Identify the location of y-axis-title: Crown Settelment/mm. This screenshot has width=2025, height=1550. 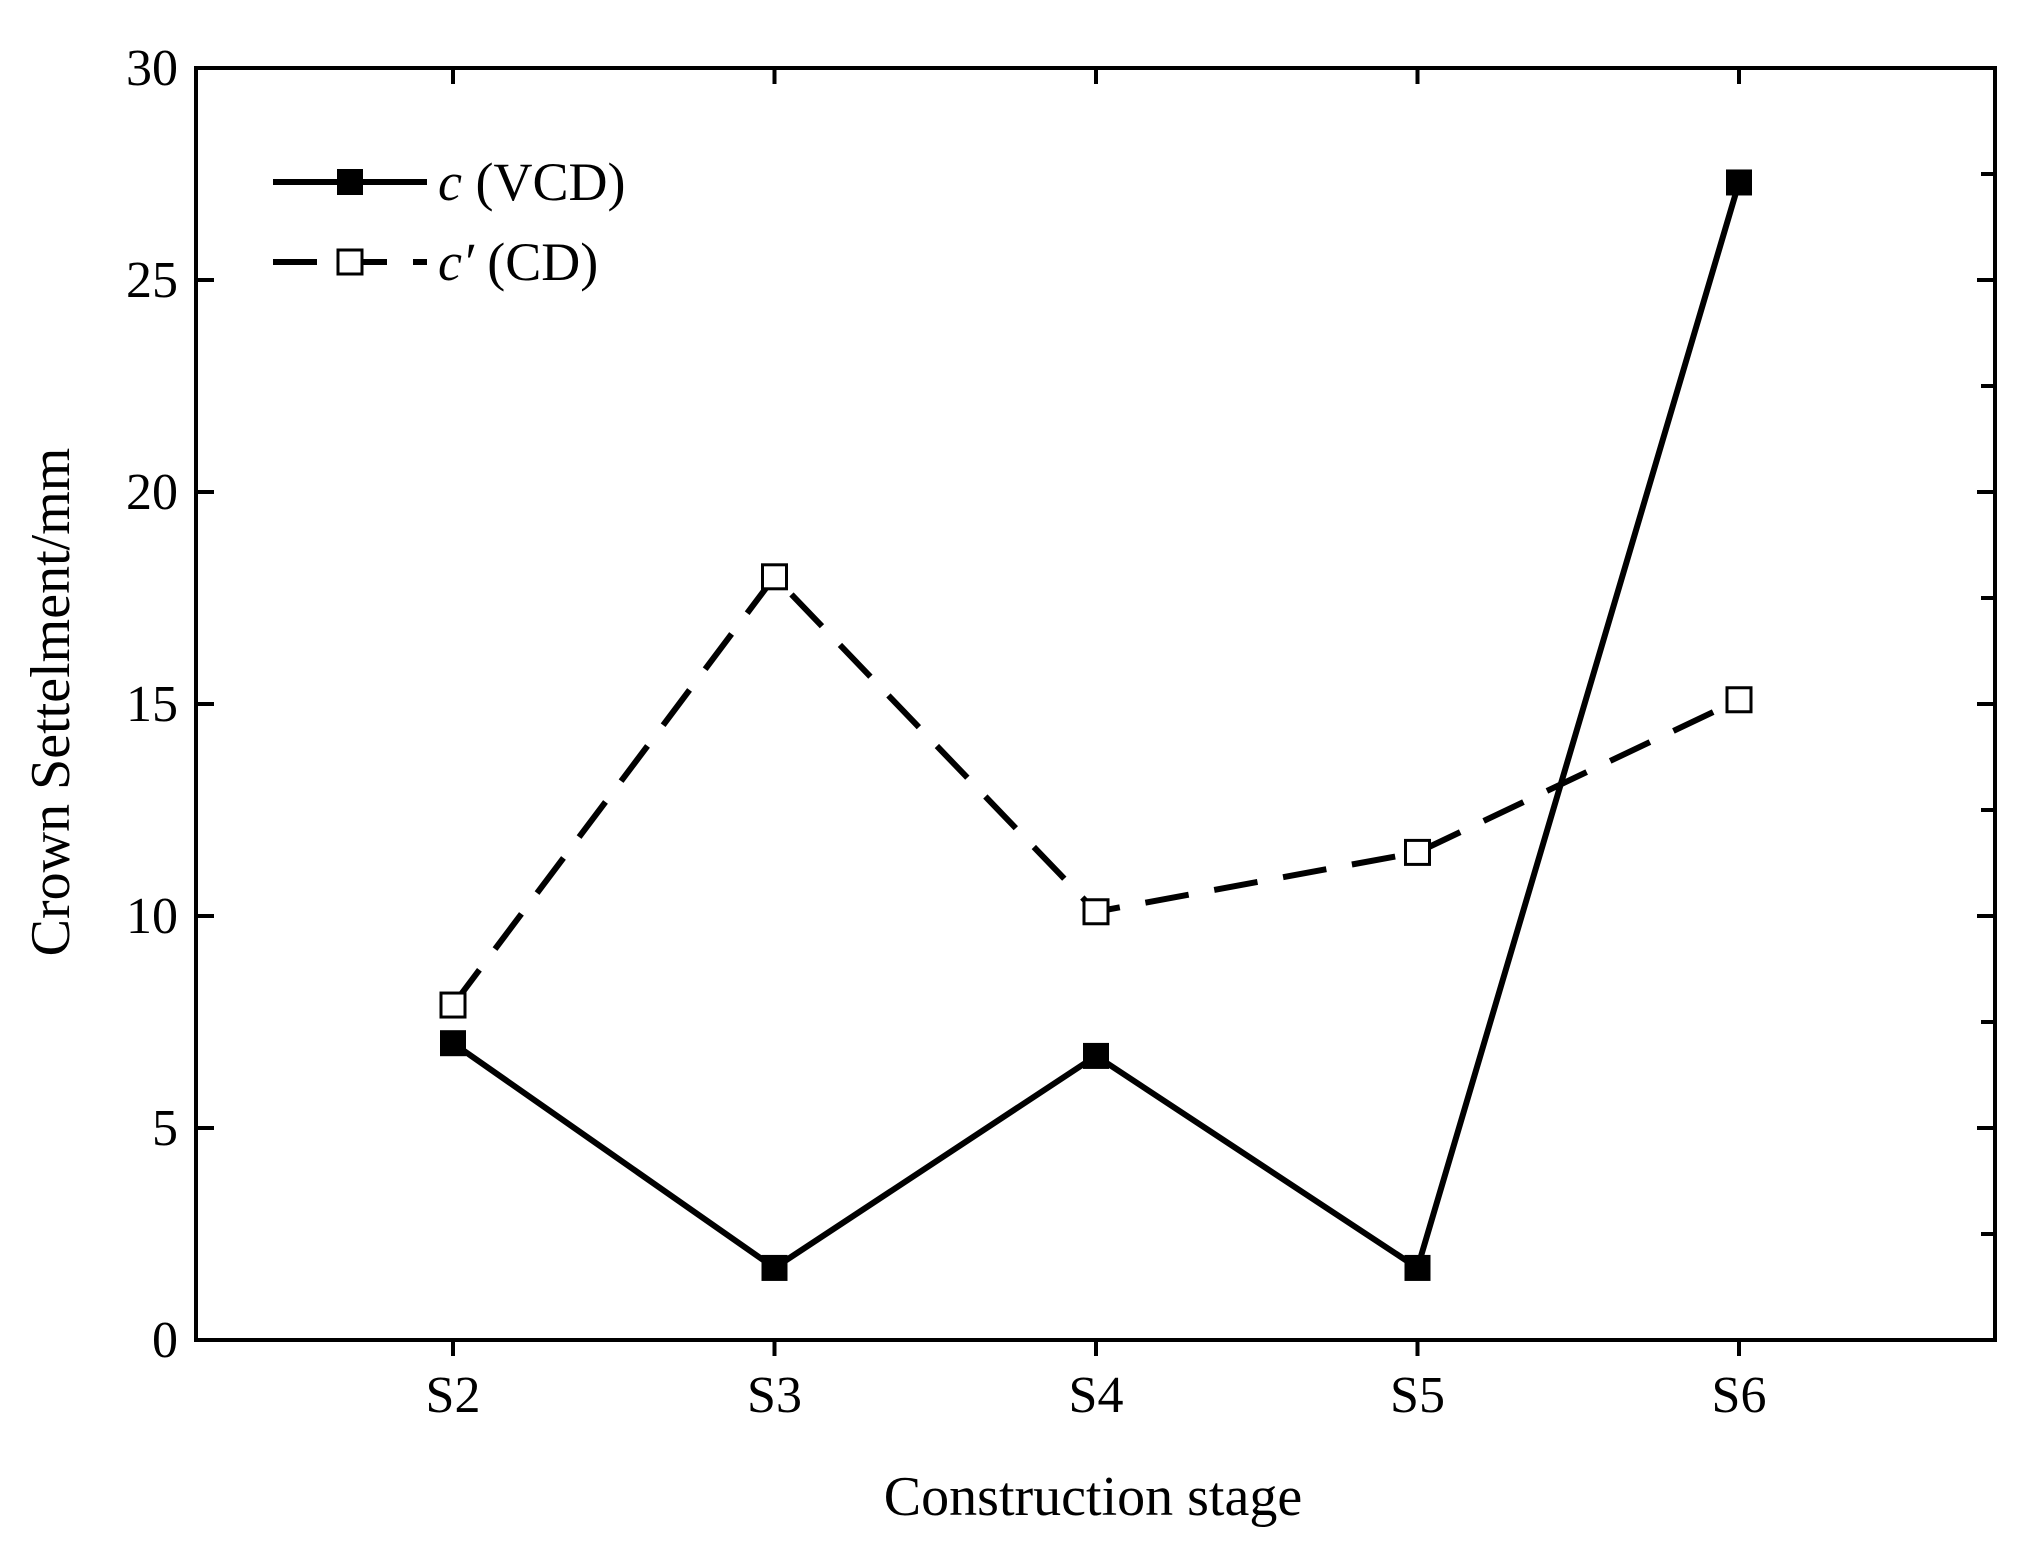
(51, 702).